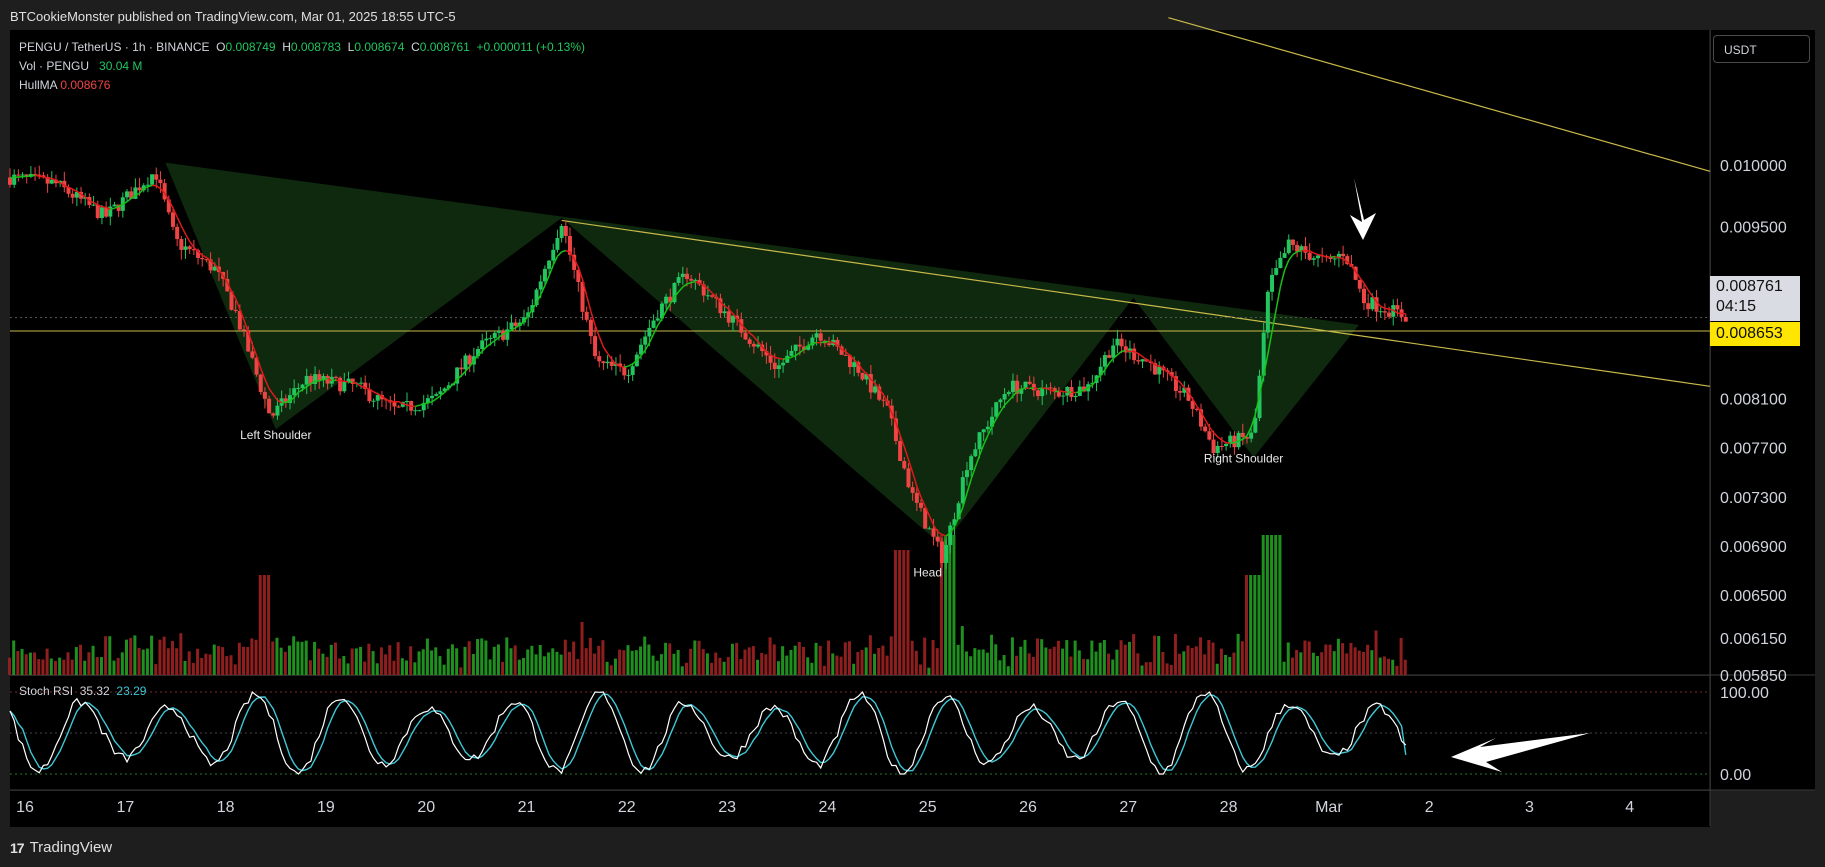 This screenshot has width=1825, height=867. I want to click on tradingview-logo: 17 TradingView, so click(61, 847).